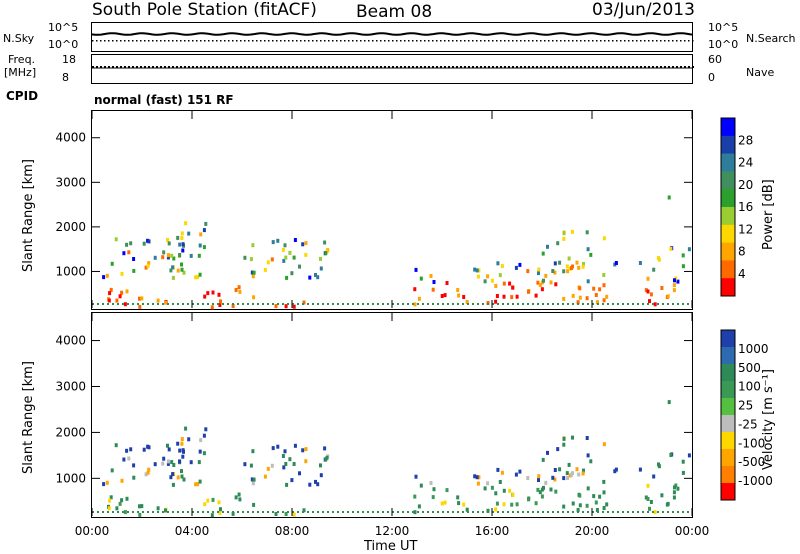  Describe the element at coordinates (768, 214) in the screenshot. I see `power-colorbar-label: Power [dB]` at that location.